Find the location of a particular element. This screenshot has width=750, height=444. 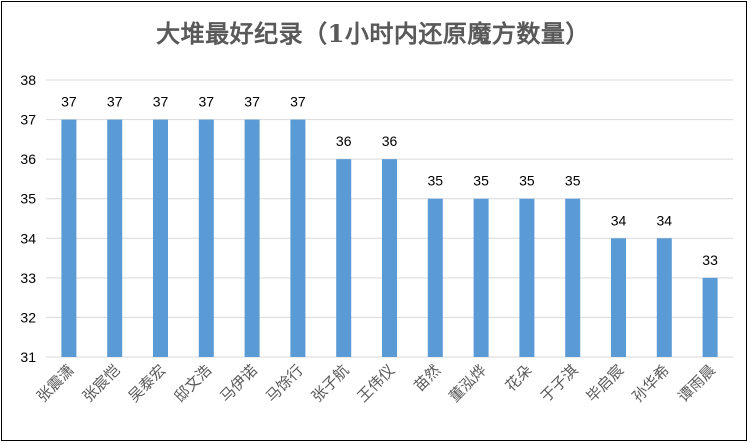

category-label: 毕启宸 is located at coordinates (605, 383).